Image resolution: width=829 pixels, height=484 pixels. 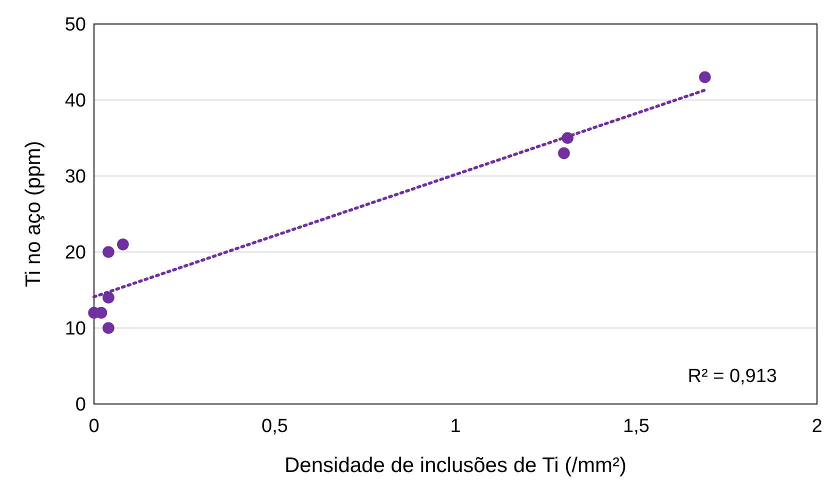 I want to click on x-tick-label: 1,5, so click(x=636, y=426).